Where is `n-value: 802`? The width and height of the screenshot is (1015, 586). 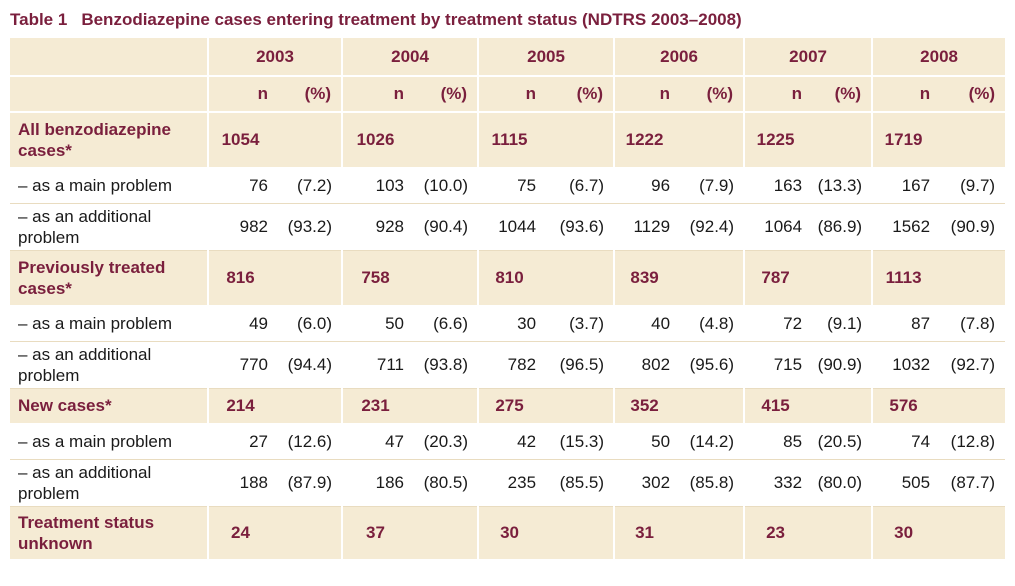 n-value: 802 is located at coordinates (644, 365).